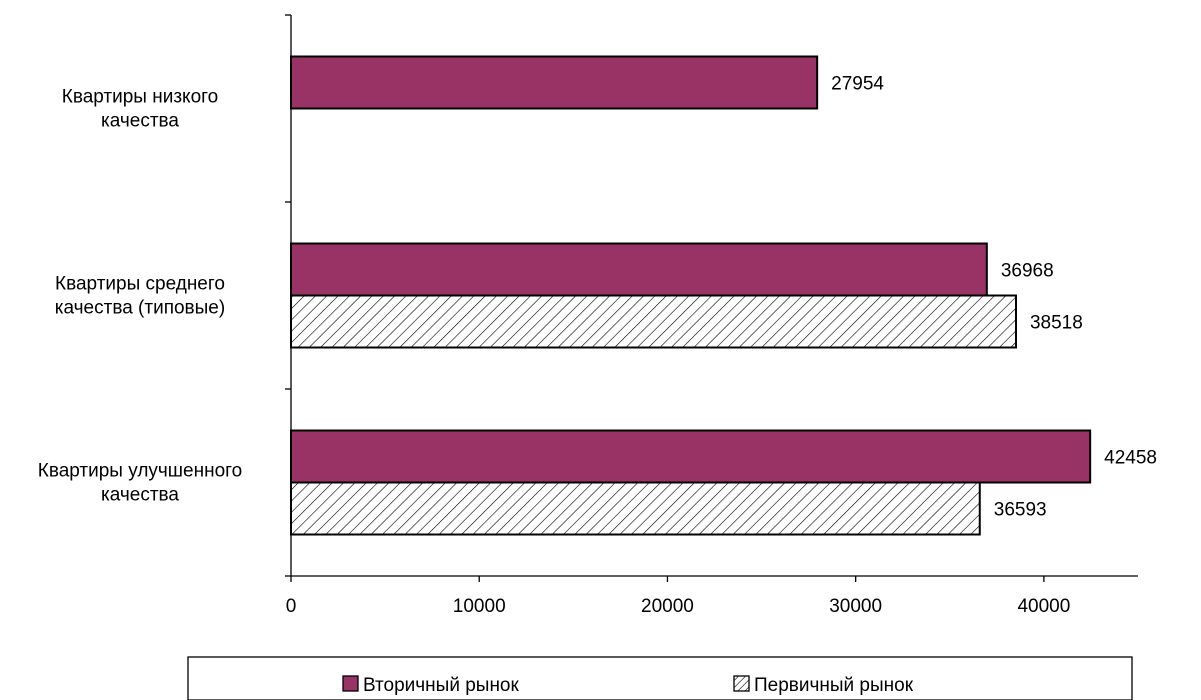  I want to click on data-label-series-2-cat-2: 38518, so click(1056, 323).